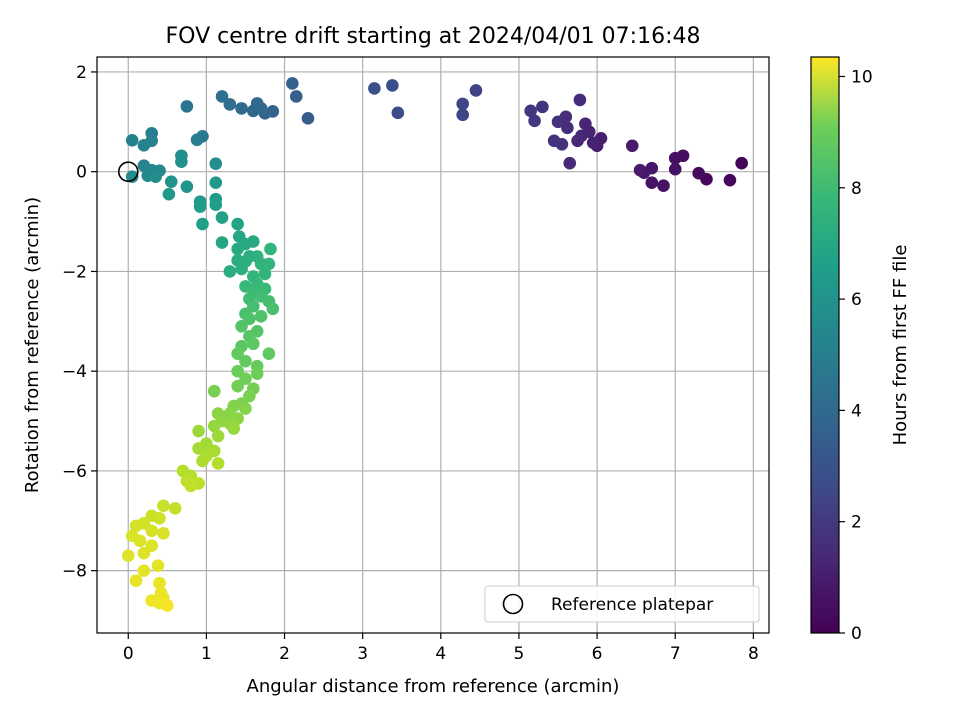 The width and height of the screenshot is (960, 720). What do you see at coordinates (32, 345) in the screenshot?
I see `y-axis-label: Rotation from reference (arcmin)` at bounding box center [32, 345].